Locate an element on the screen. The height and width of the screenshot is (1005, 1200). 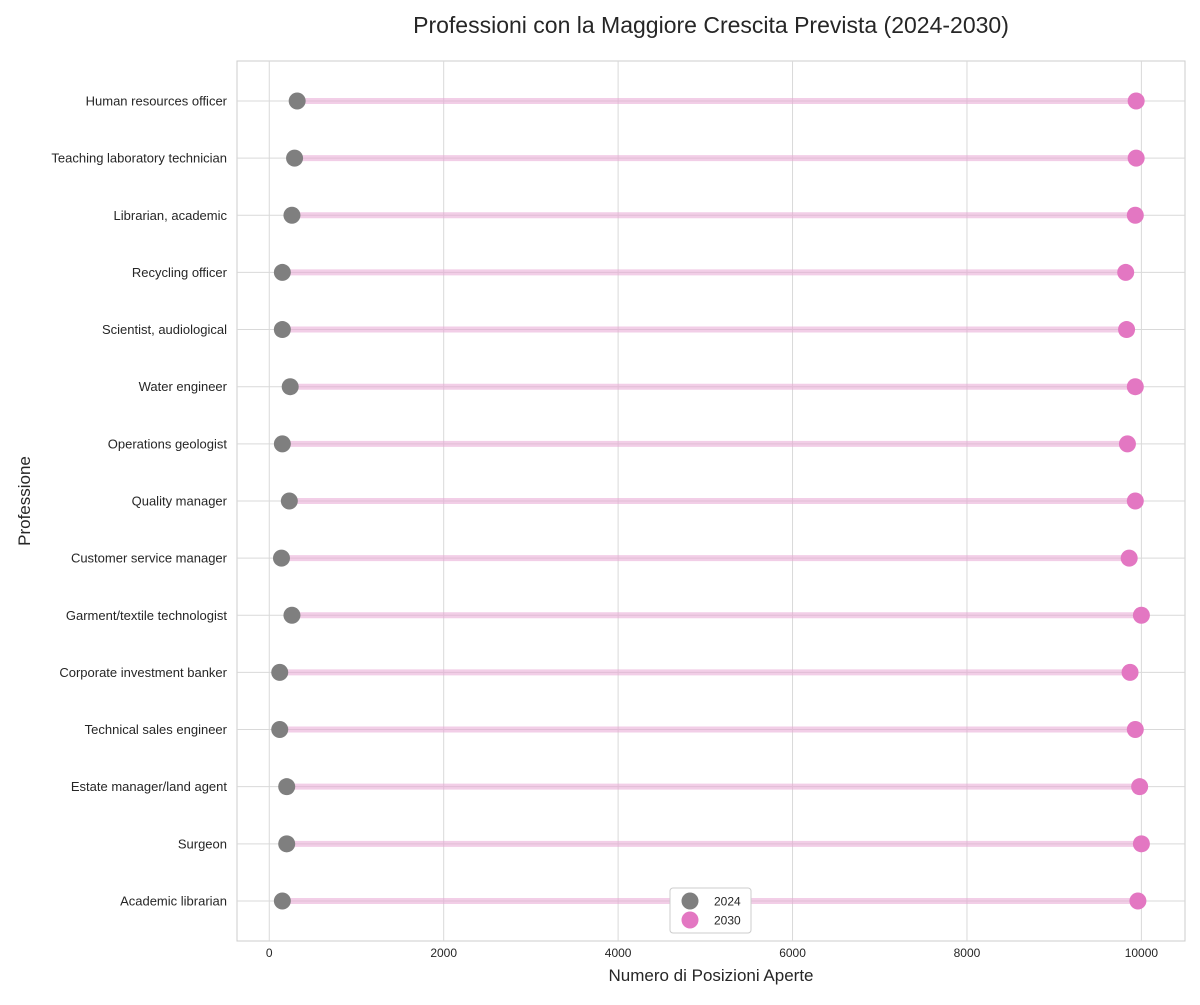
y-tick-label: Human resources officer is located at coordinates (157, 101).